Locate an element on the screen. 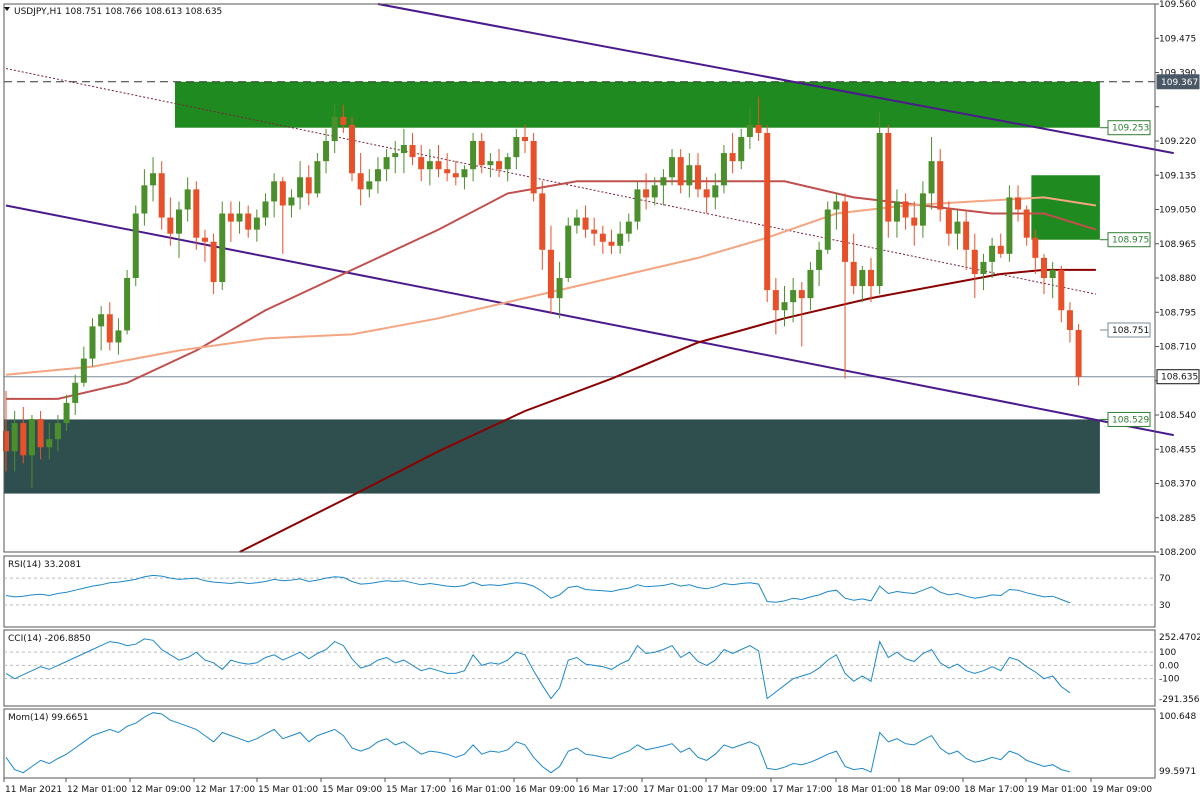 The height and width of the screenshot is (804, 1200). price-tick-label: 108.285 is located at coordinates (1177, 519).